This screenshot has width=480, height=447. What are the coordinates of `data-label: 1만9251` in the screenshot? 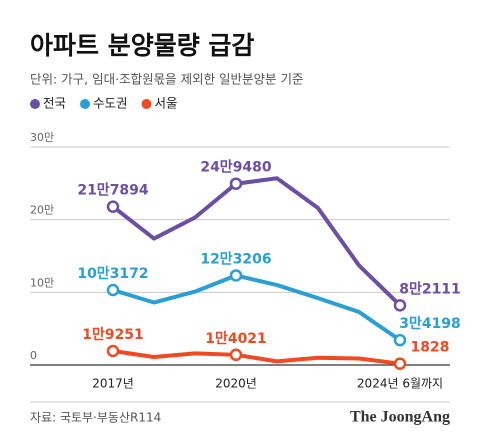 It's located at (113, 335).